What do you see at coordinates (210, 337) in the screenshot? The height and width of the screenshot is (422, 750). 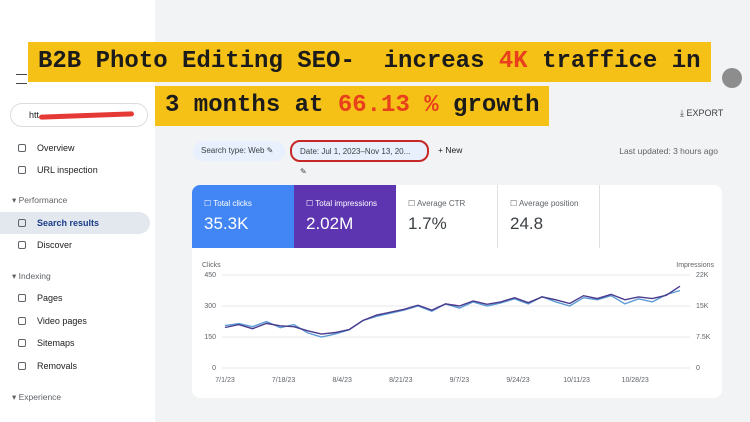 I see `y-tick-label: 150` at bounding box center [210, 337].